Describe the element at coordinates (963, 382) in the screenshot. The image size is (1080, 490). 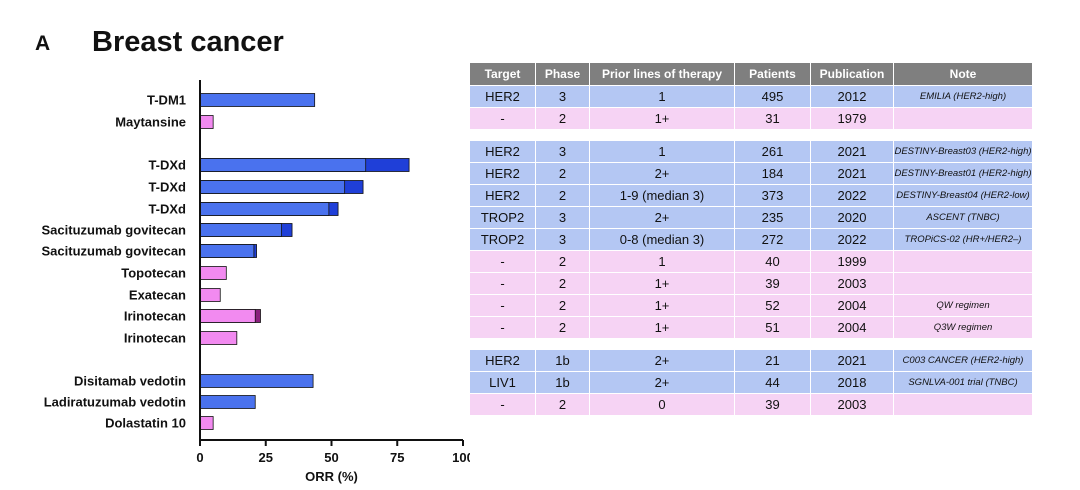
I see `cell-note: SGNLVA-001 trial (TNBC)` at that location.